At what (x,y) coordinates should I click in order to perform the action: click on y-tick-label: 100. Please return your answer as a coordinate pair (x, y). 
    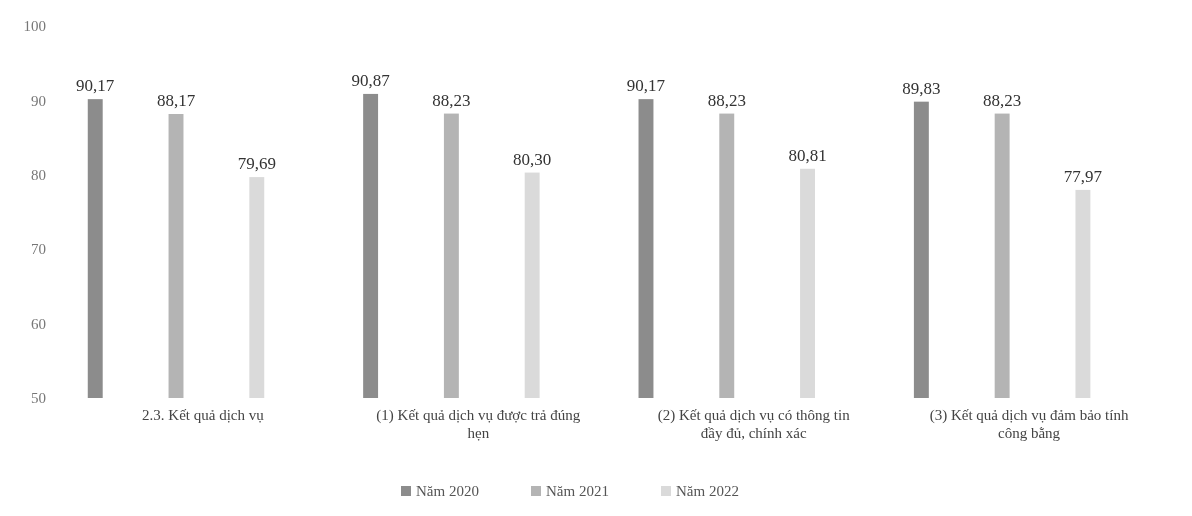
    Looking at the image, I should click on (34, 26).